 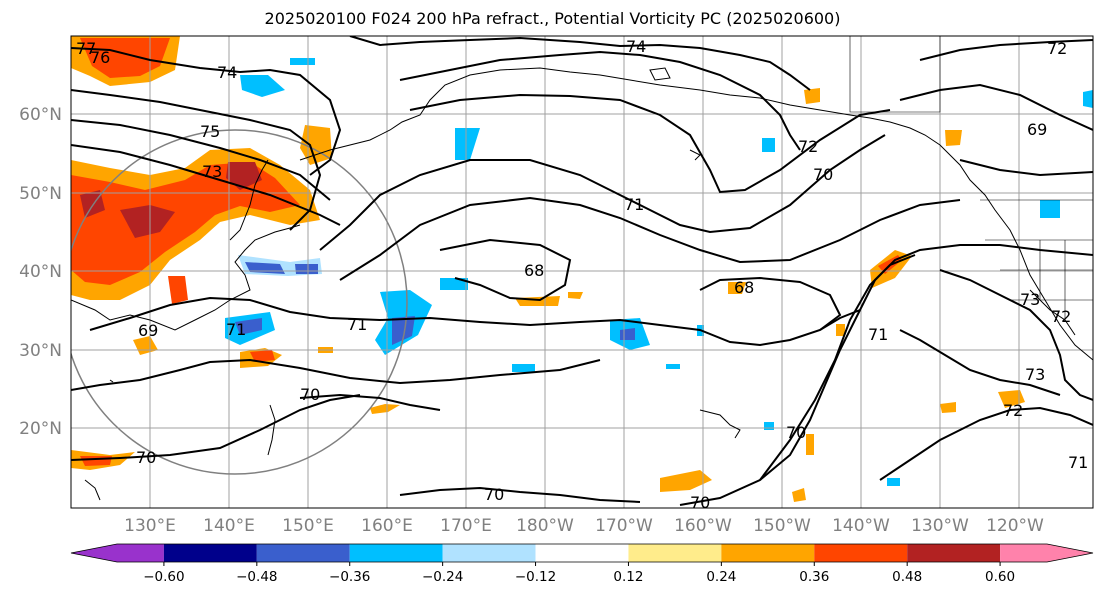 What do you see at coordinates (703, 526) in the screenshot?
I see `lon-label: 160°W` at bounding box center [703, 526].